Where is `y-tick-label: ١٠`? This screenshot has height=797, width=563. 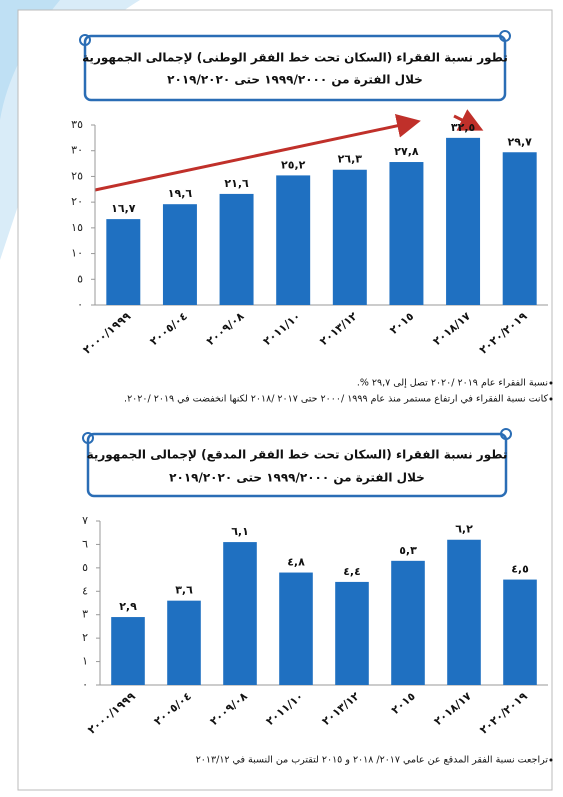 y-tick-label: ١٠ is located at coordinates (77, 253).